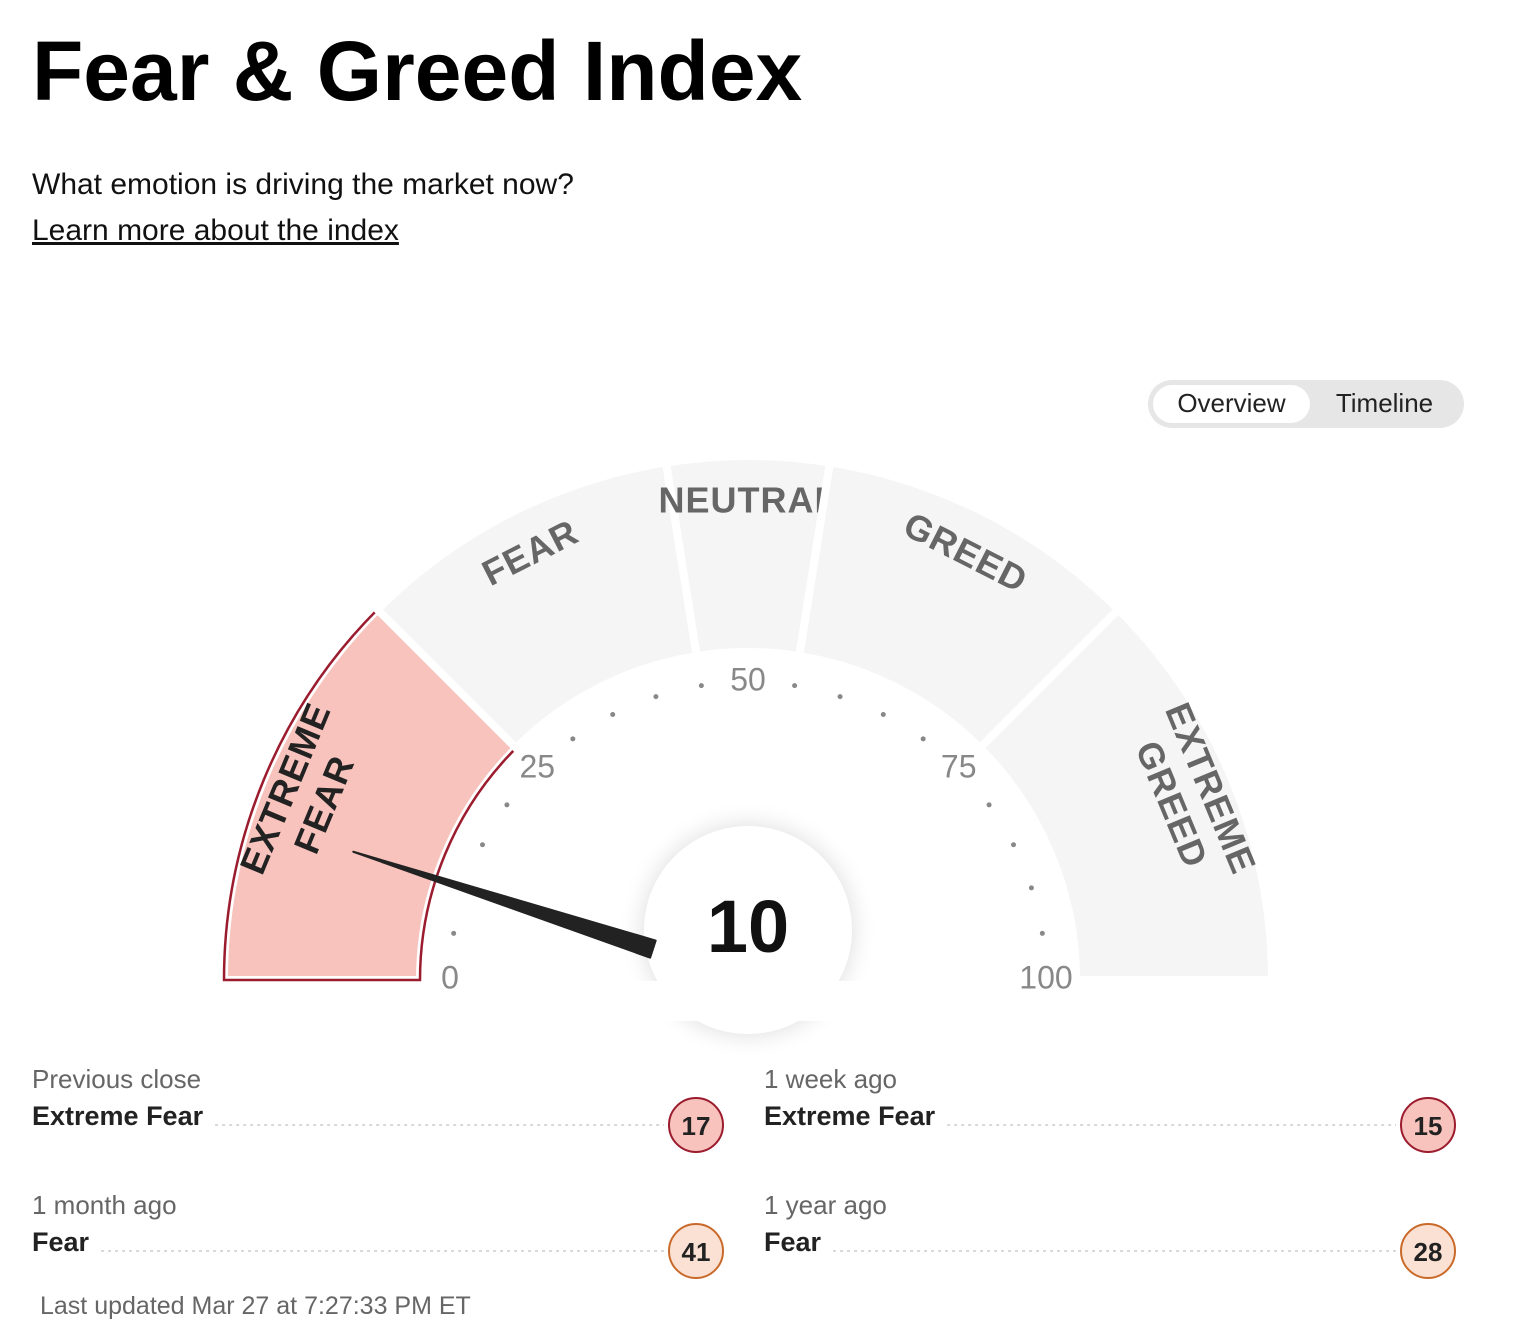 This screenshot has height=1340, width=1526. What do you see at coordinates (959, 767) in the screenshot?
I see `tick-label: 75` at bounding box center [959, 767].